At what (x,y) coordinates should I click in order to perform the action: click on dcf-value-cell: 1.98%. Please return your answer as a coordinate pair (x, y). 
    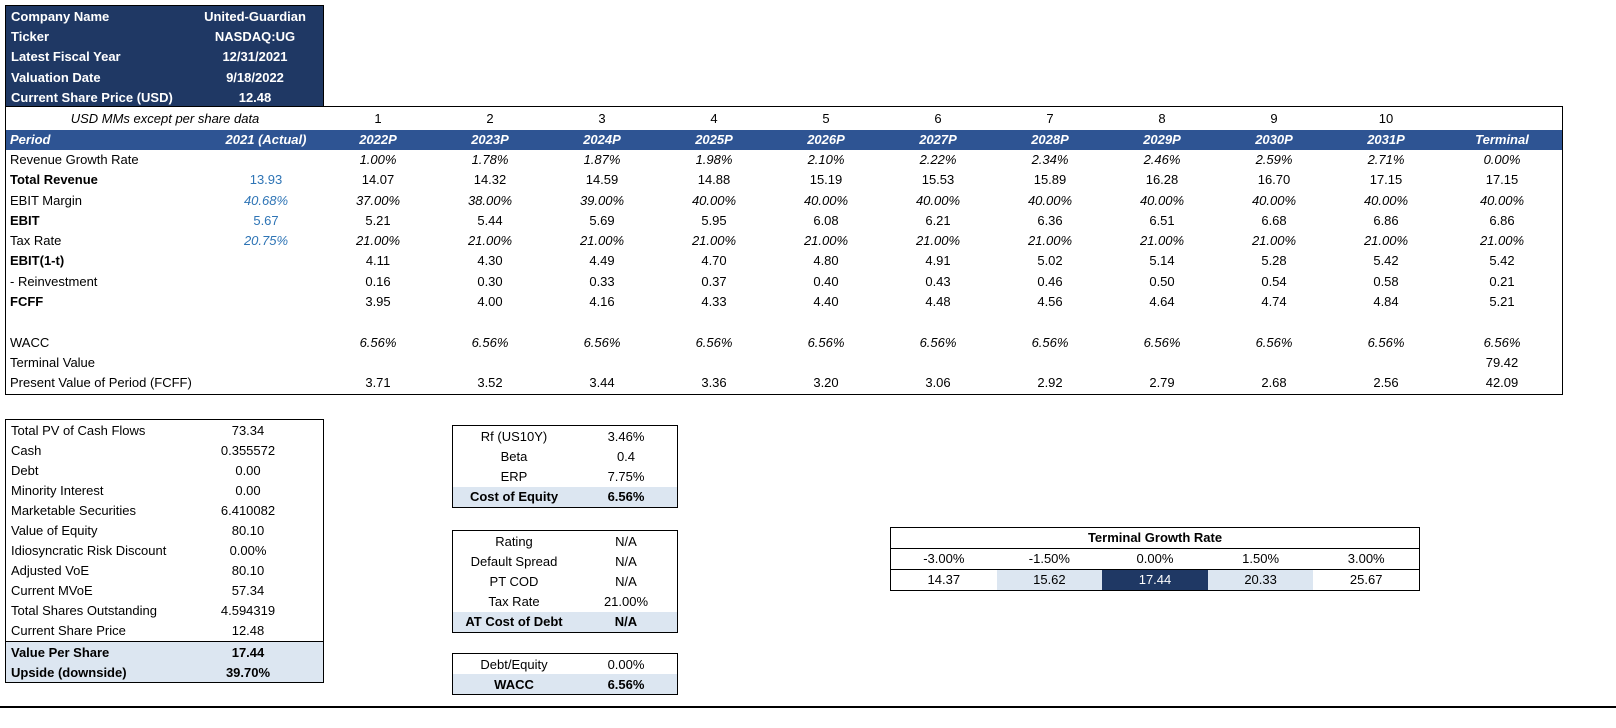
    Looking at the image, I should click on (714, 159).